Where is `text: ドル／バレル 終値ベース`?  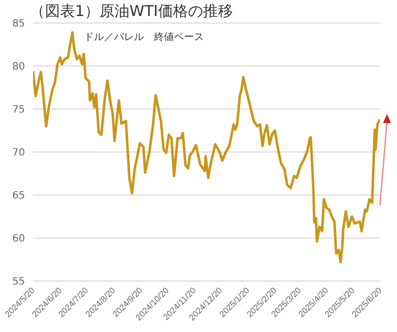
text: ドル／バレル 終値ベース is located at coordinates (144, 37).